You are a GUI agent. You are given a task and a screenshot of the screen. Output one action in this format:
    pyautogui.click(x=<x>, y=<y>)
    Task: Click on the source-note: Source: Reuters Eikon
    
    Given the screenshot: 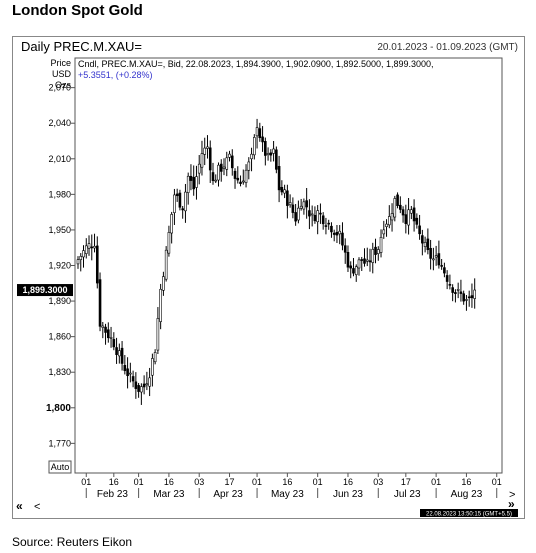 What is the action you would take?
    pyautogui.click(x=72, y=542)
    